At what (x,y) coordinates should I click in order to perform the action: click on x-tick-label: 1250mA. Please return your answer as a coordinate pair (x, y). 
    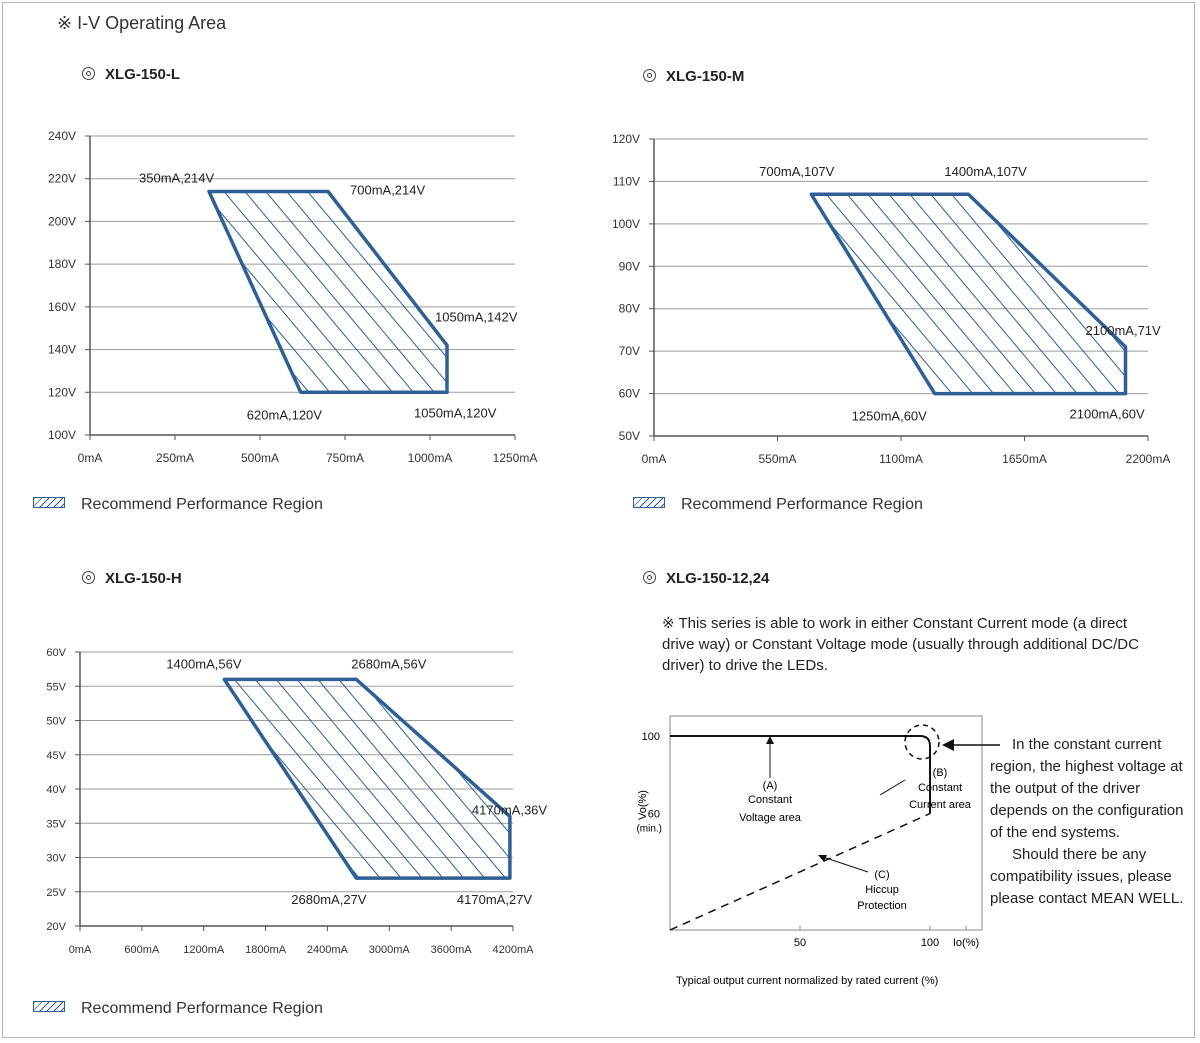
    Looking at the image, I should click on (515, 458).